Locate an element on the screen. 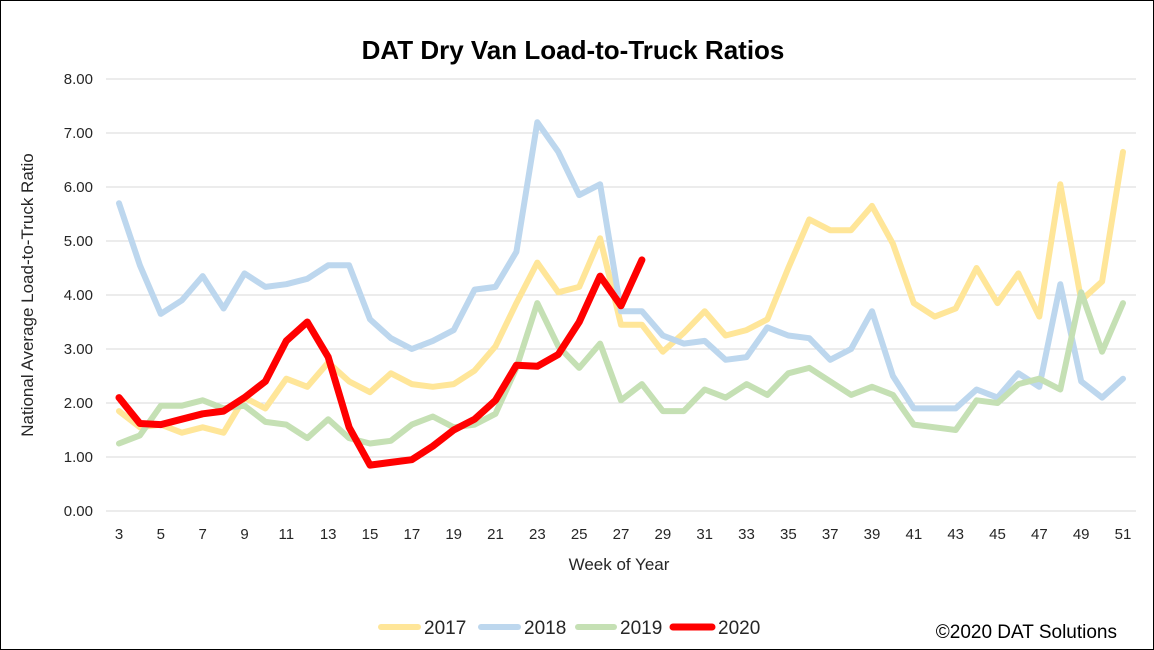  x-tick-label: 17 is located at coordinates (411, 534).